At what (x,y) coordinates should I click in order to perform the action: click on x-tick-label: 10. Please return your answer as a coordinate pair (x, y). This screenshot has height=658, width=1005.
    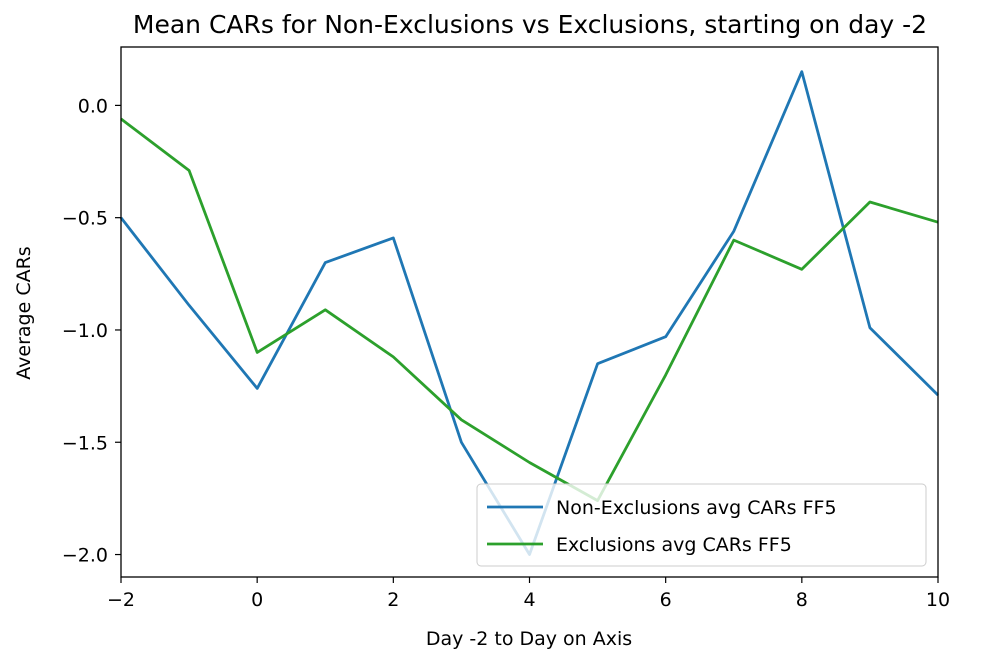
    Looking at the image, I should click on (938, 600).